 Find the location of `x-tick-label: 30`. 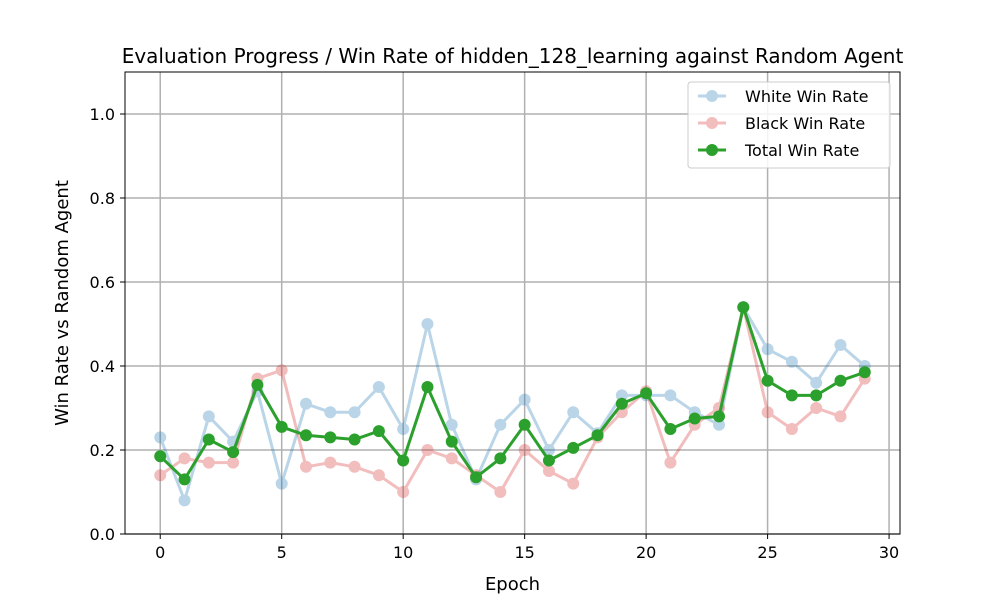

x-tick-label: 30 is located at coordinates (889, 552).